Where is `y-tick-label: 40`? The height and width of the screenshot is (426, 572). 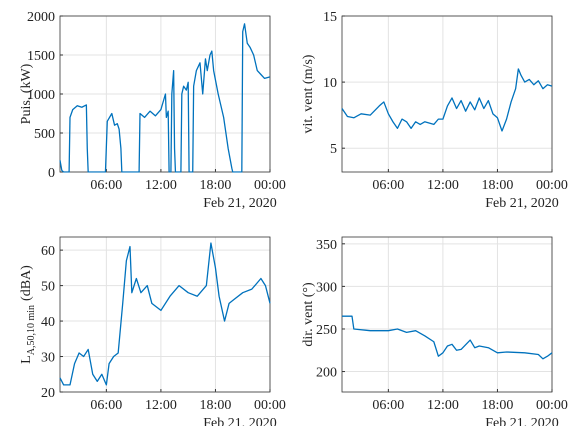
y-tick-label: 40 is located at coordinates (48, 322).